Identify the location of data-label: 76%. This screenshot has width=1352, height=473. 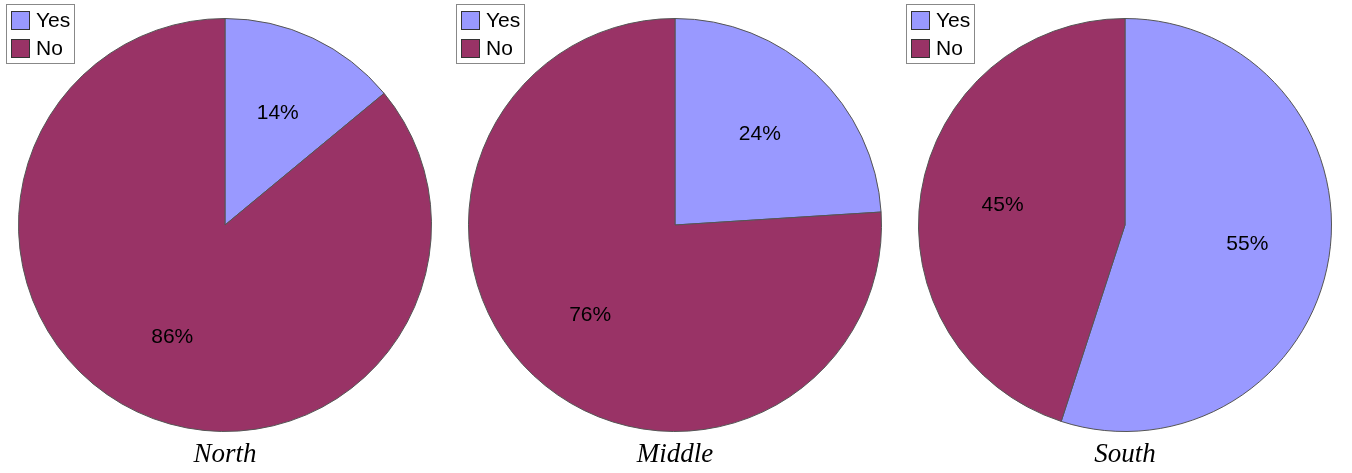
(590, 314).